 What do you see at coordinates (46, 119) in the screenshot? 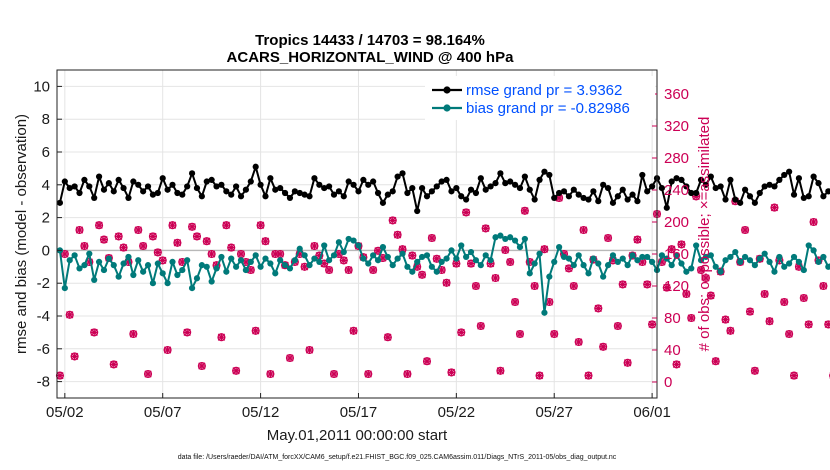
I see `y-tick-label: 8` at bounding box center [46, 119].